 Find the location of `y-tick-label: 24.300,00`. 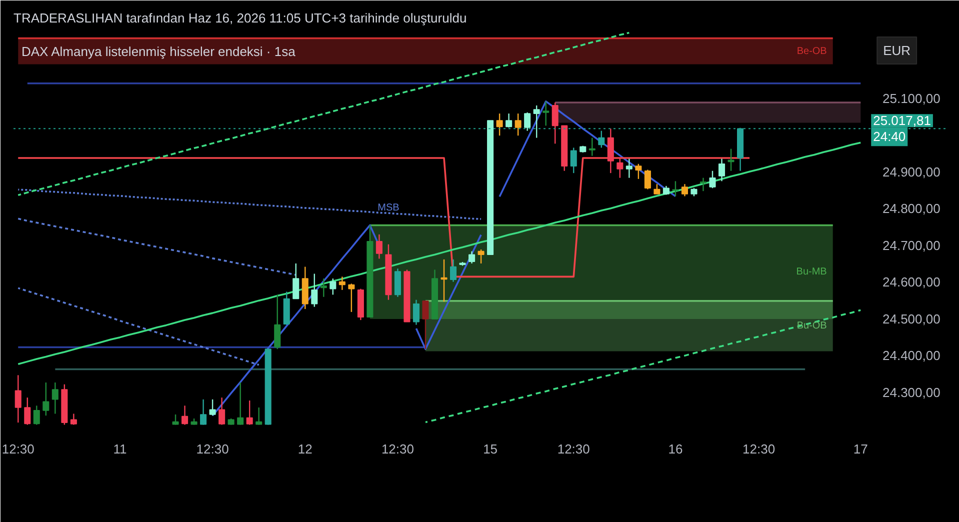

y-tick-label: 24.300,00 is located at coordinates (911, 392).